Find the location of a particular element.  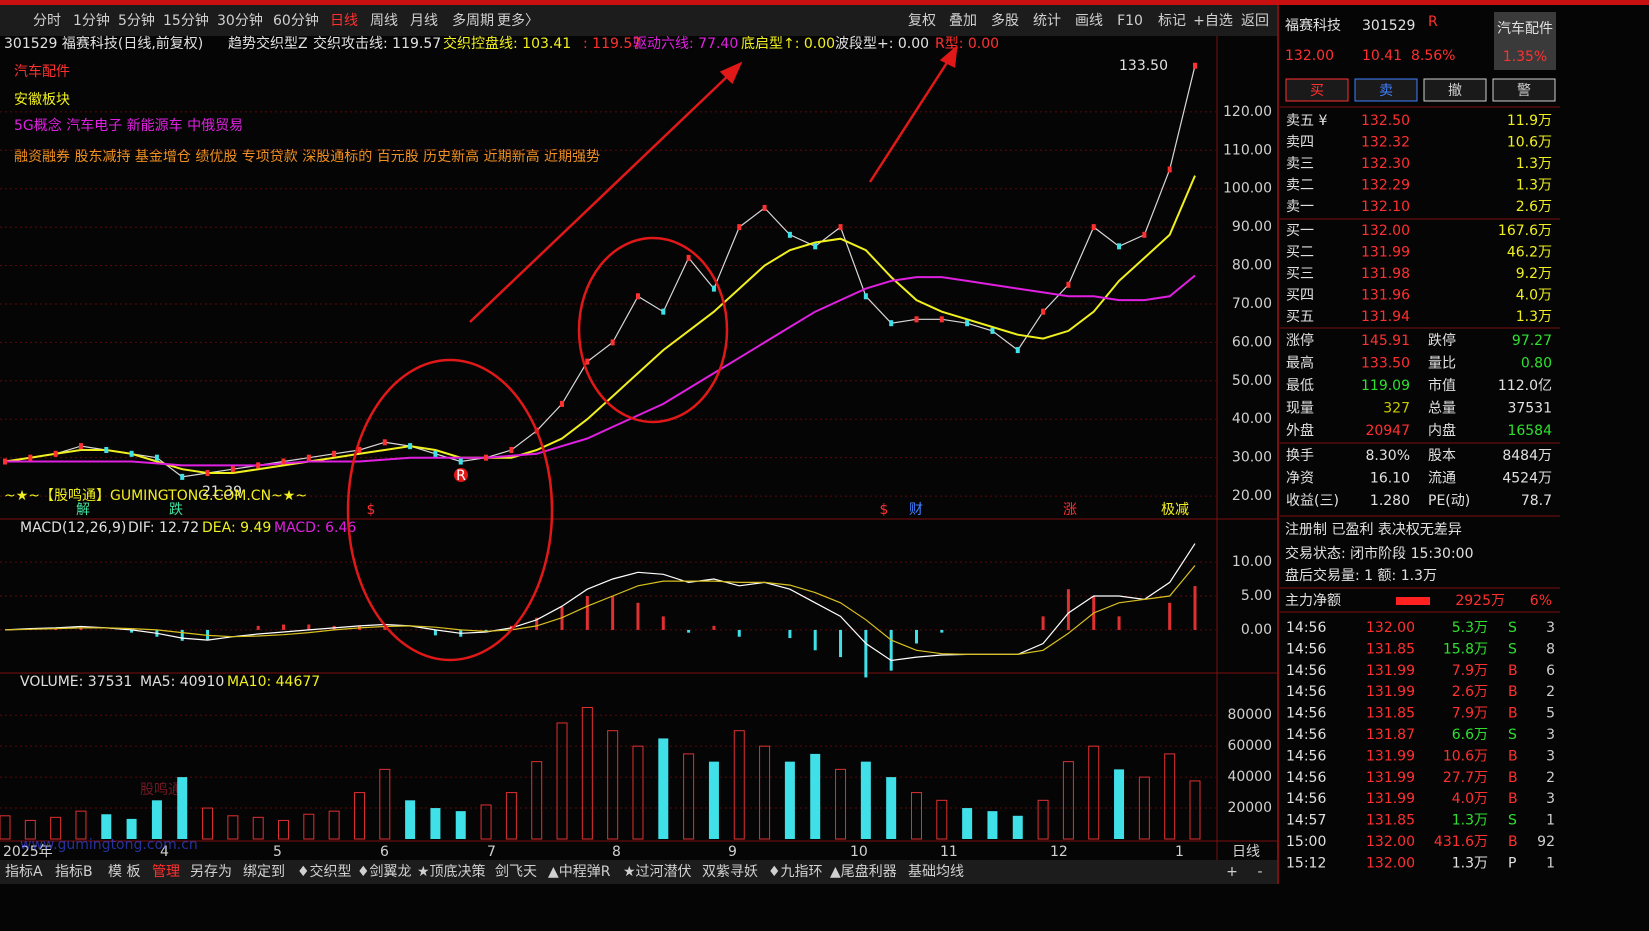

indicator-tab: 双紫寻妖 is located at coordinates (730, 872).